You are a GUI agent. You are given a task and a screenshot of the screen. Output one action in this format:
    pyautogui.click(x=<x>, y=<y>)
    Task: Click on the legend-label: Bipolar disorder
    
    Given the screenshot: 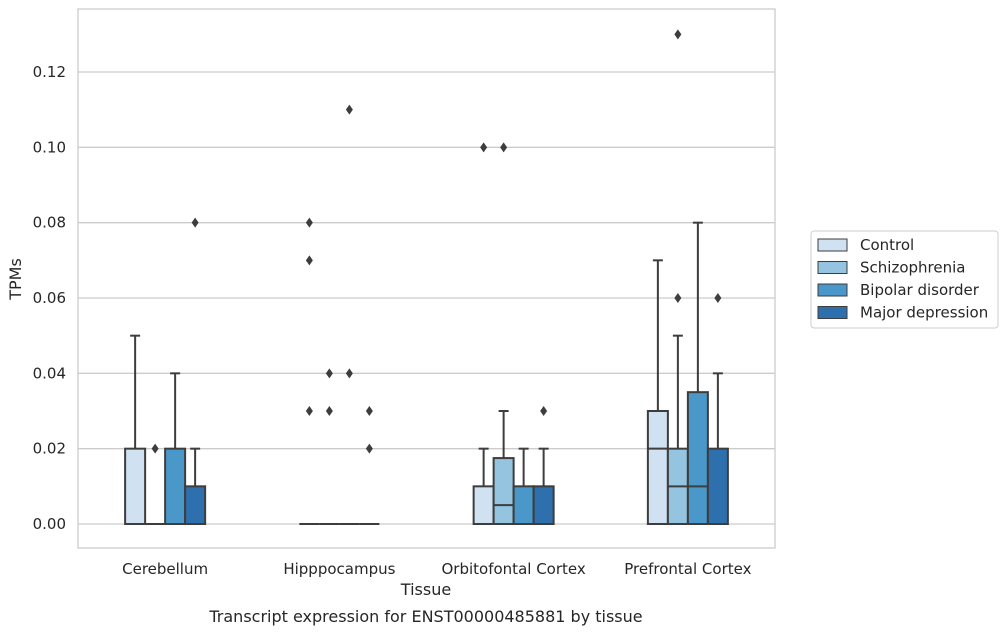 What is the action you would take?
    pyautogui.click(x=920, y=290)
    